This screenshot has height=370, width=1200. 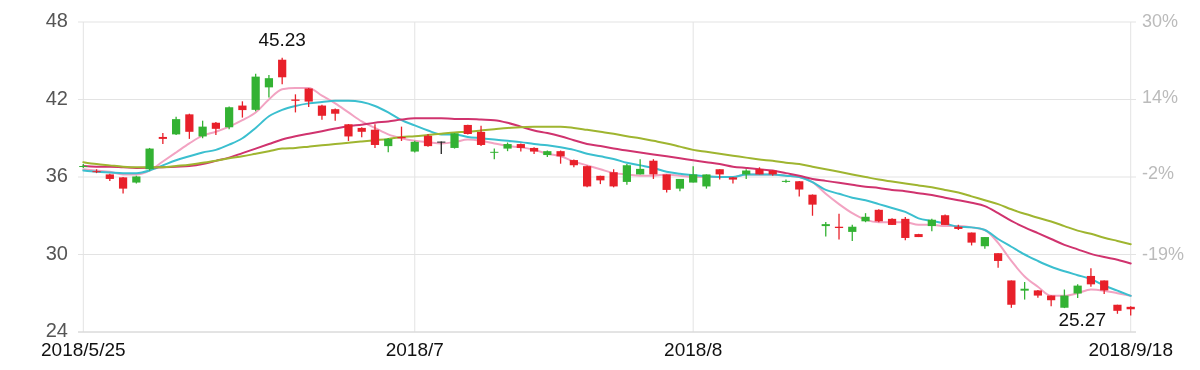 What do you see at coordinates (1160, 20) in the screenshot?
I see `y2-tick-label: 30%` at bounding box center [1160, 20].